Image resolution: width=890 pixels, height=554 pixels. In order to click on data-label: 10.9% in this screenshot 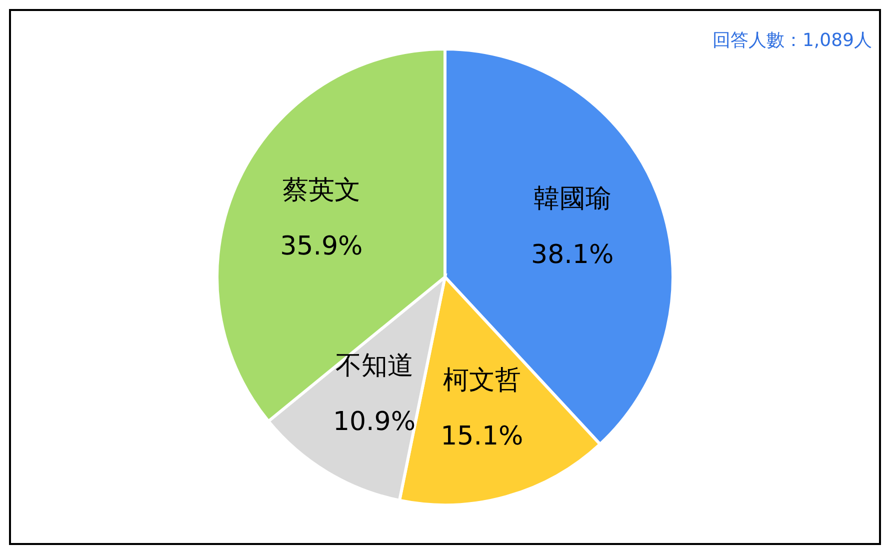, I will do `click(374, 422)`.